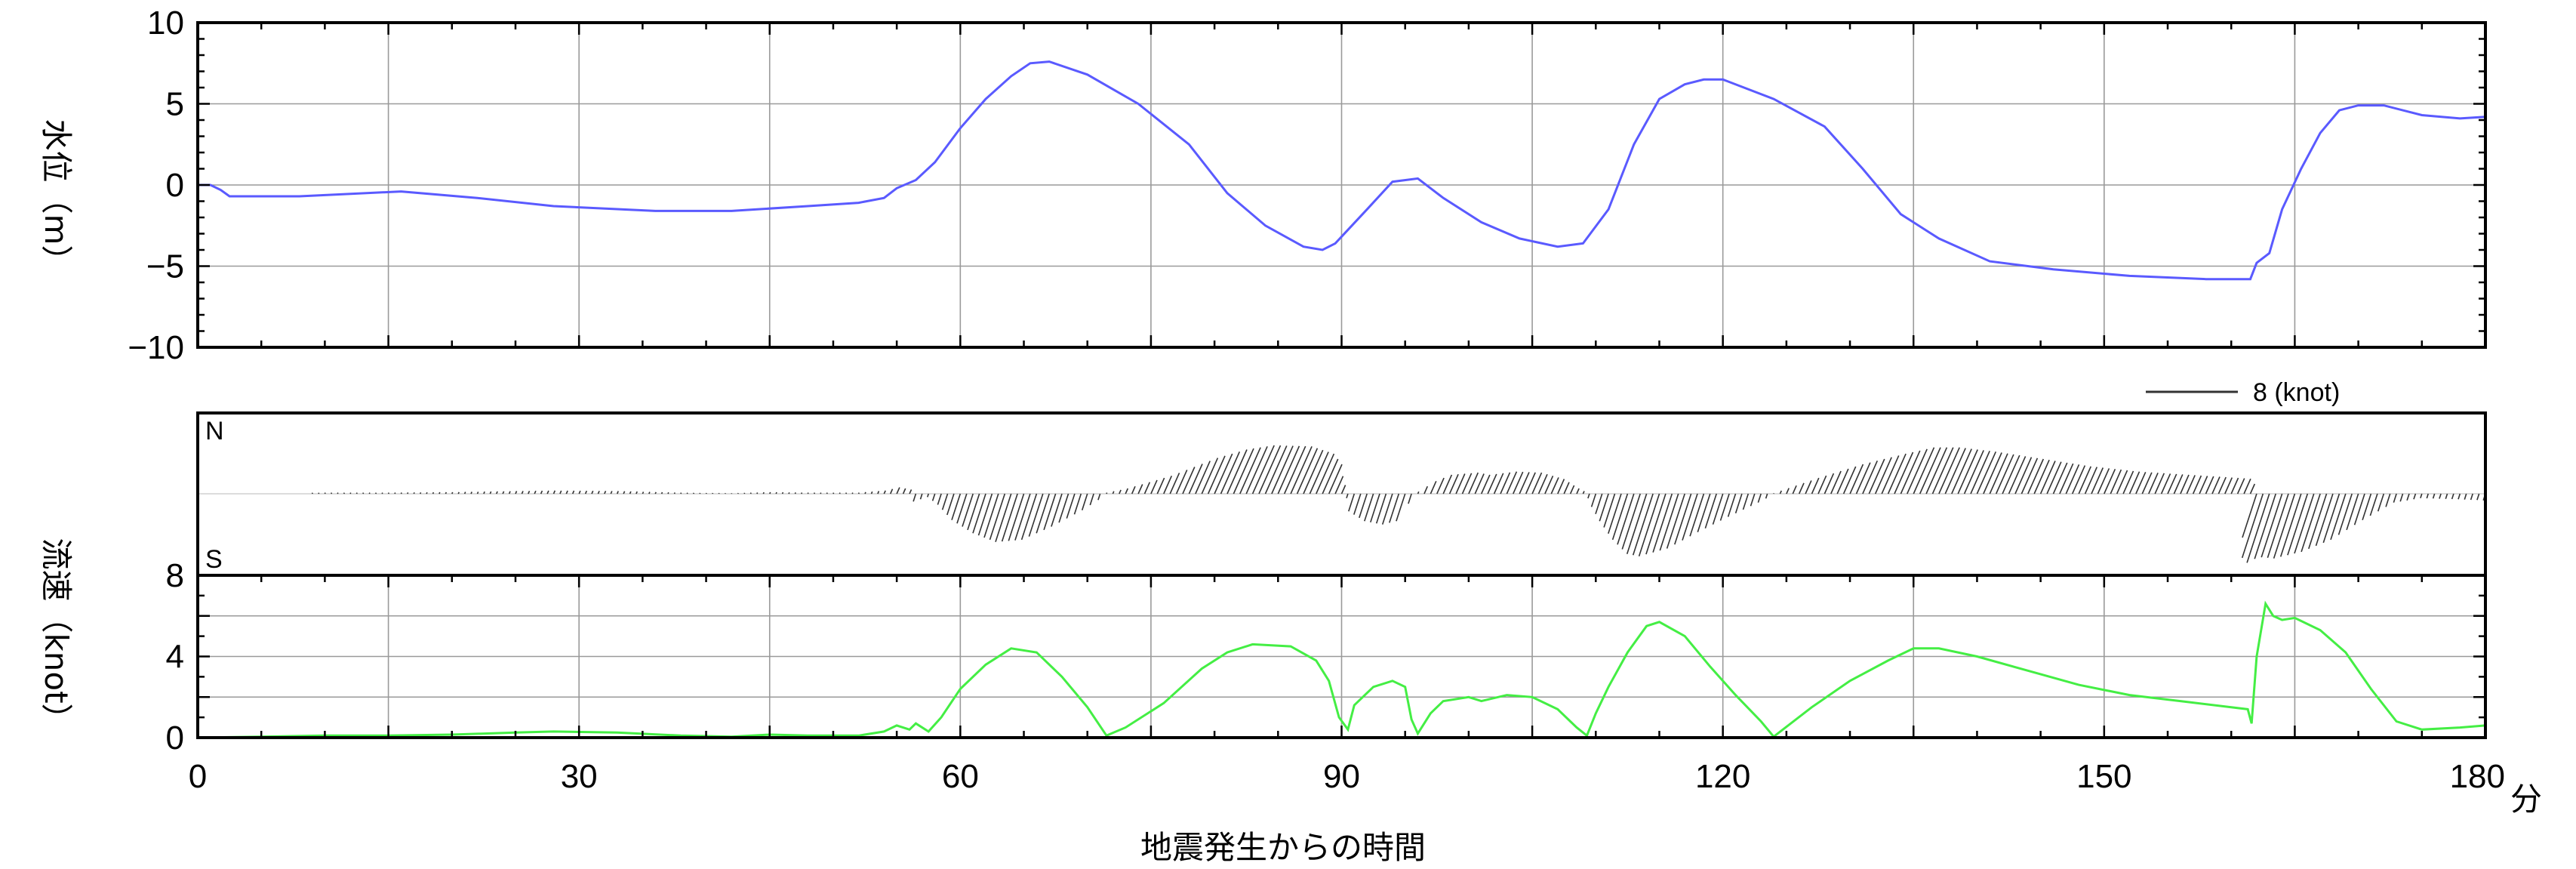 This screenshot has height=869, width=2576. I want to click on water-level-y-tick-label: 0, so click(175, 185).